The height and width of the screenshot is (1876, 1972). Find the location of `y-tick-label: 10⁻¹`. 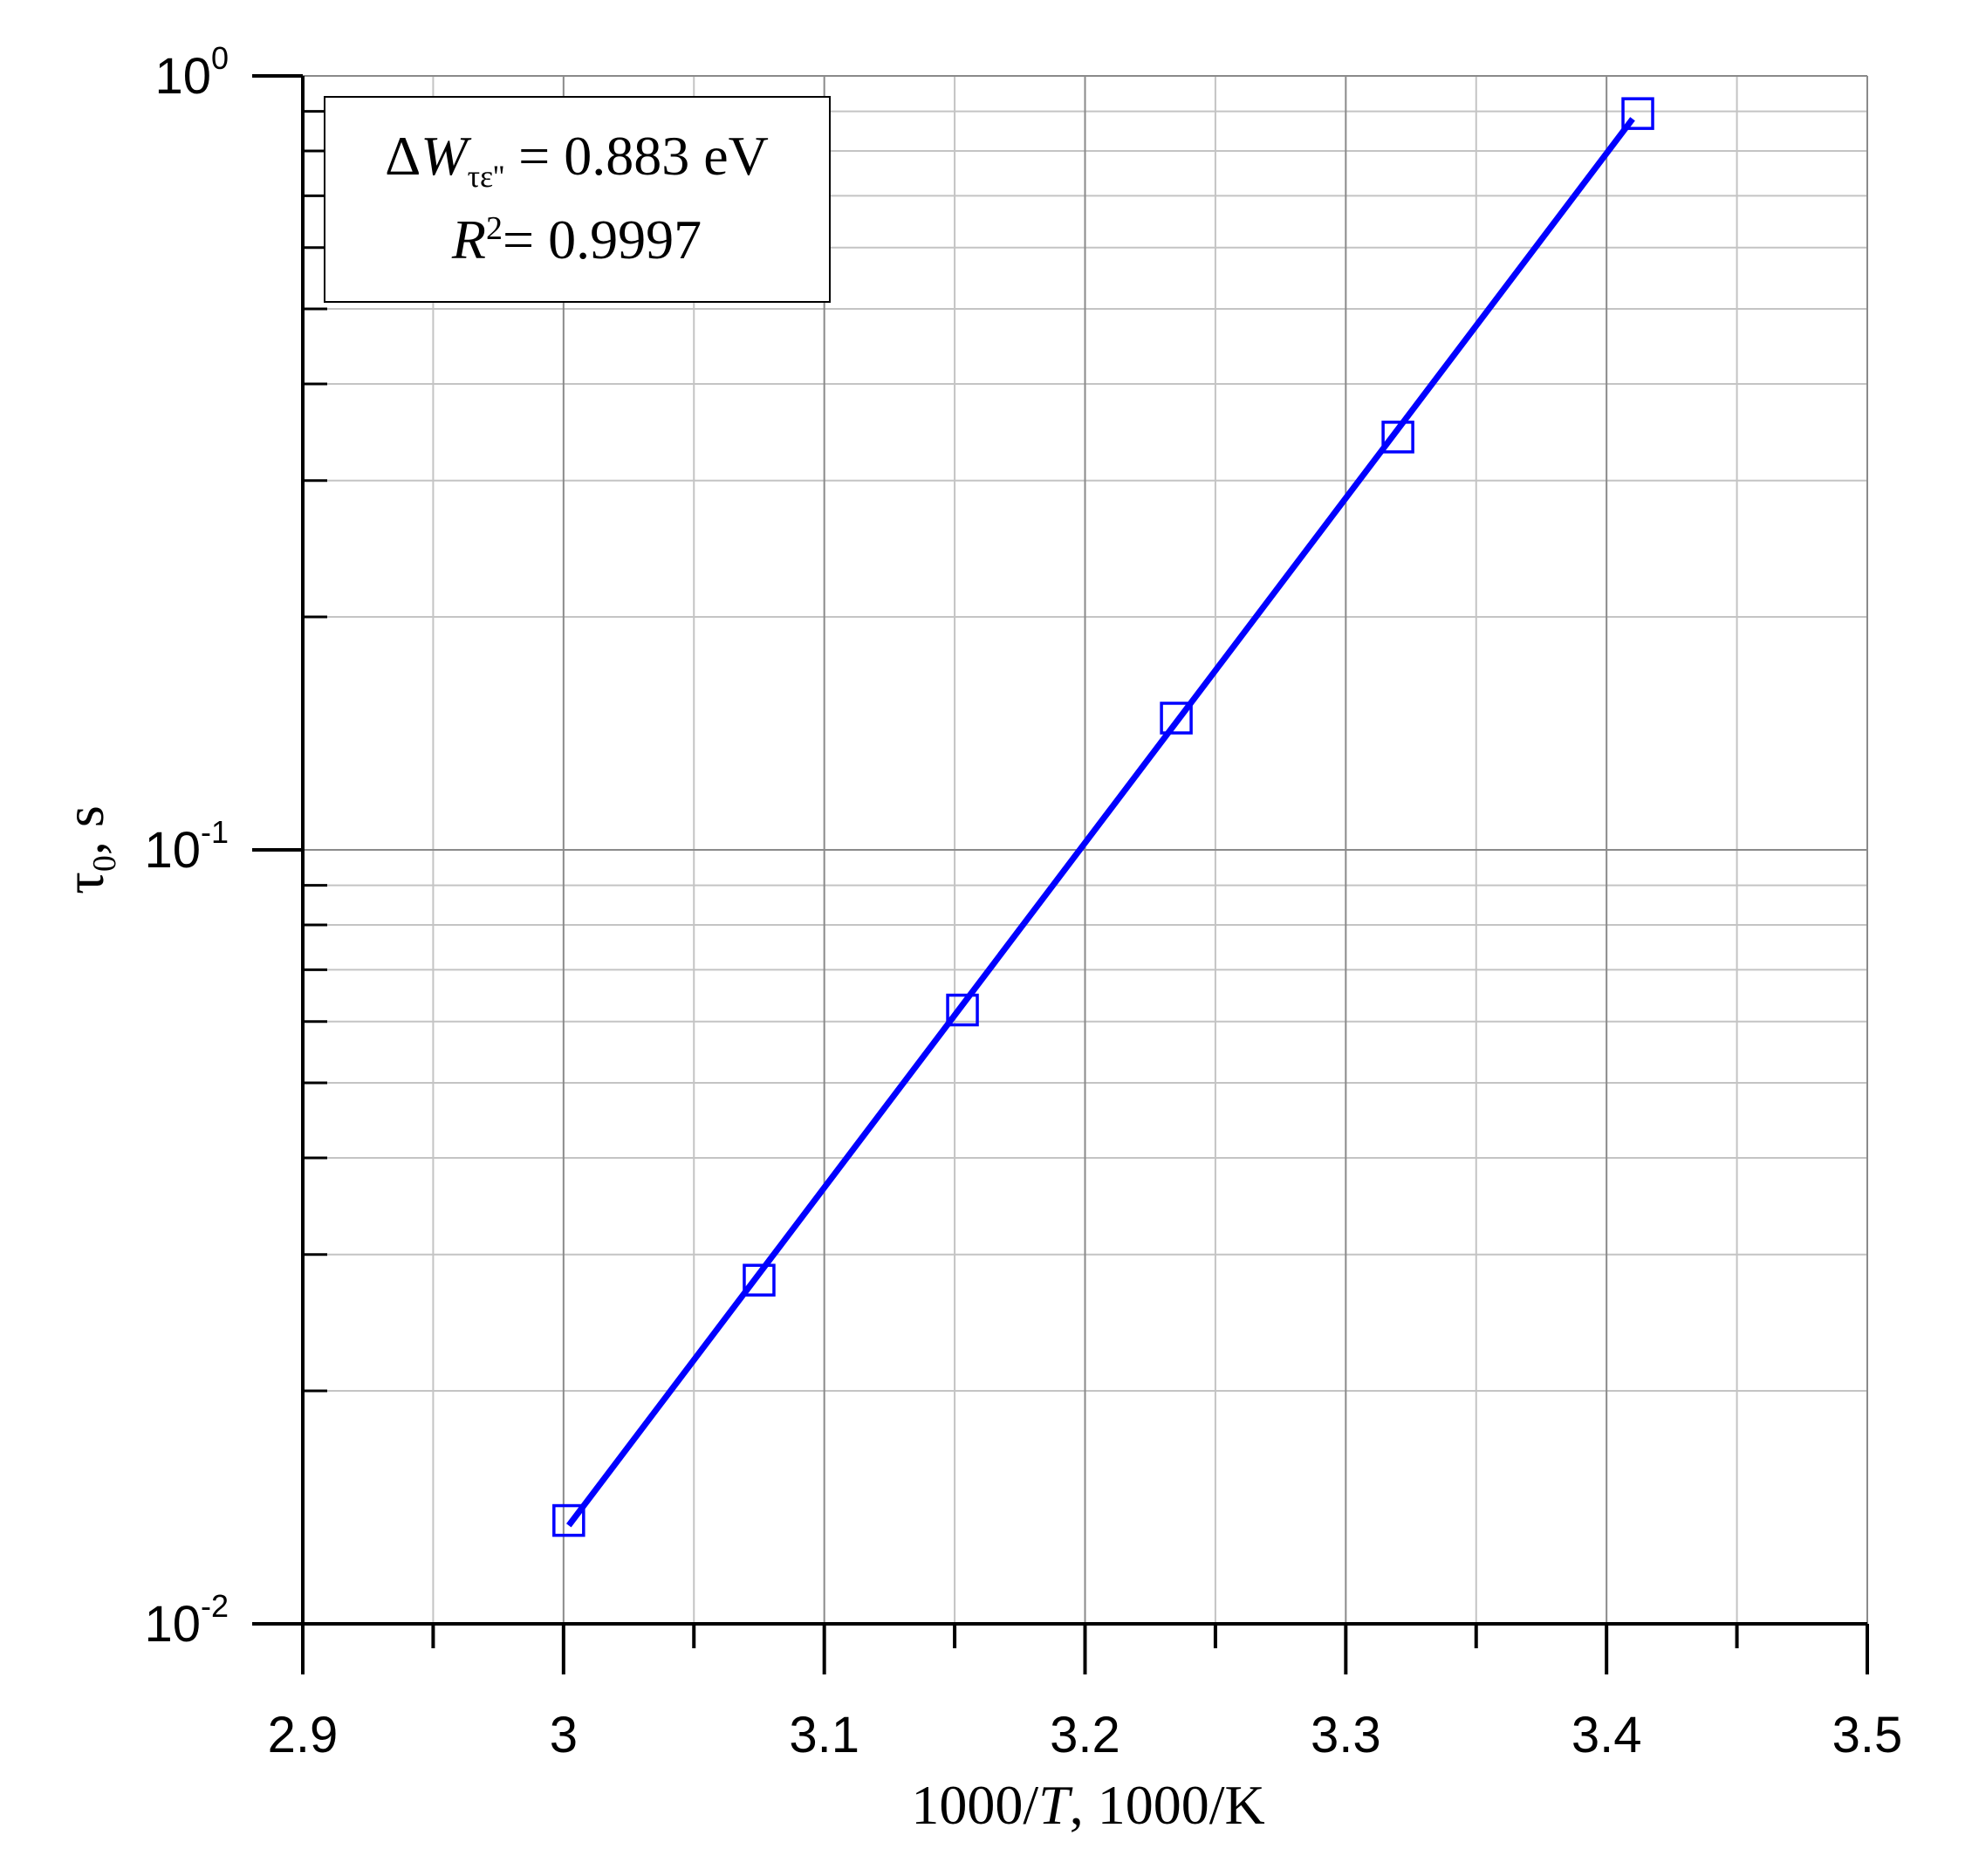

y-tick-label: 10⁻¹ is located at coordinates (187, 846).